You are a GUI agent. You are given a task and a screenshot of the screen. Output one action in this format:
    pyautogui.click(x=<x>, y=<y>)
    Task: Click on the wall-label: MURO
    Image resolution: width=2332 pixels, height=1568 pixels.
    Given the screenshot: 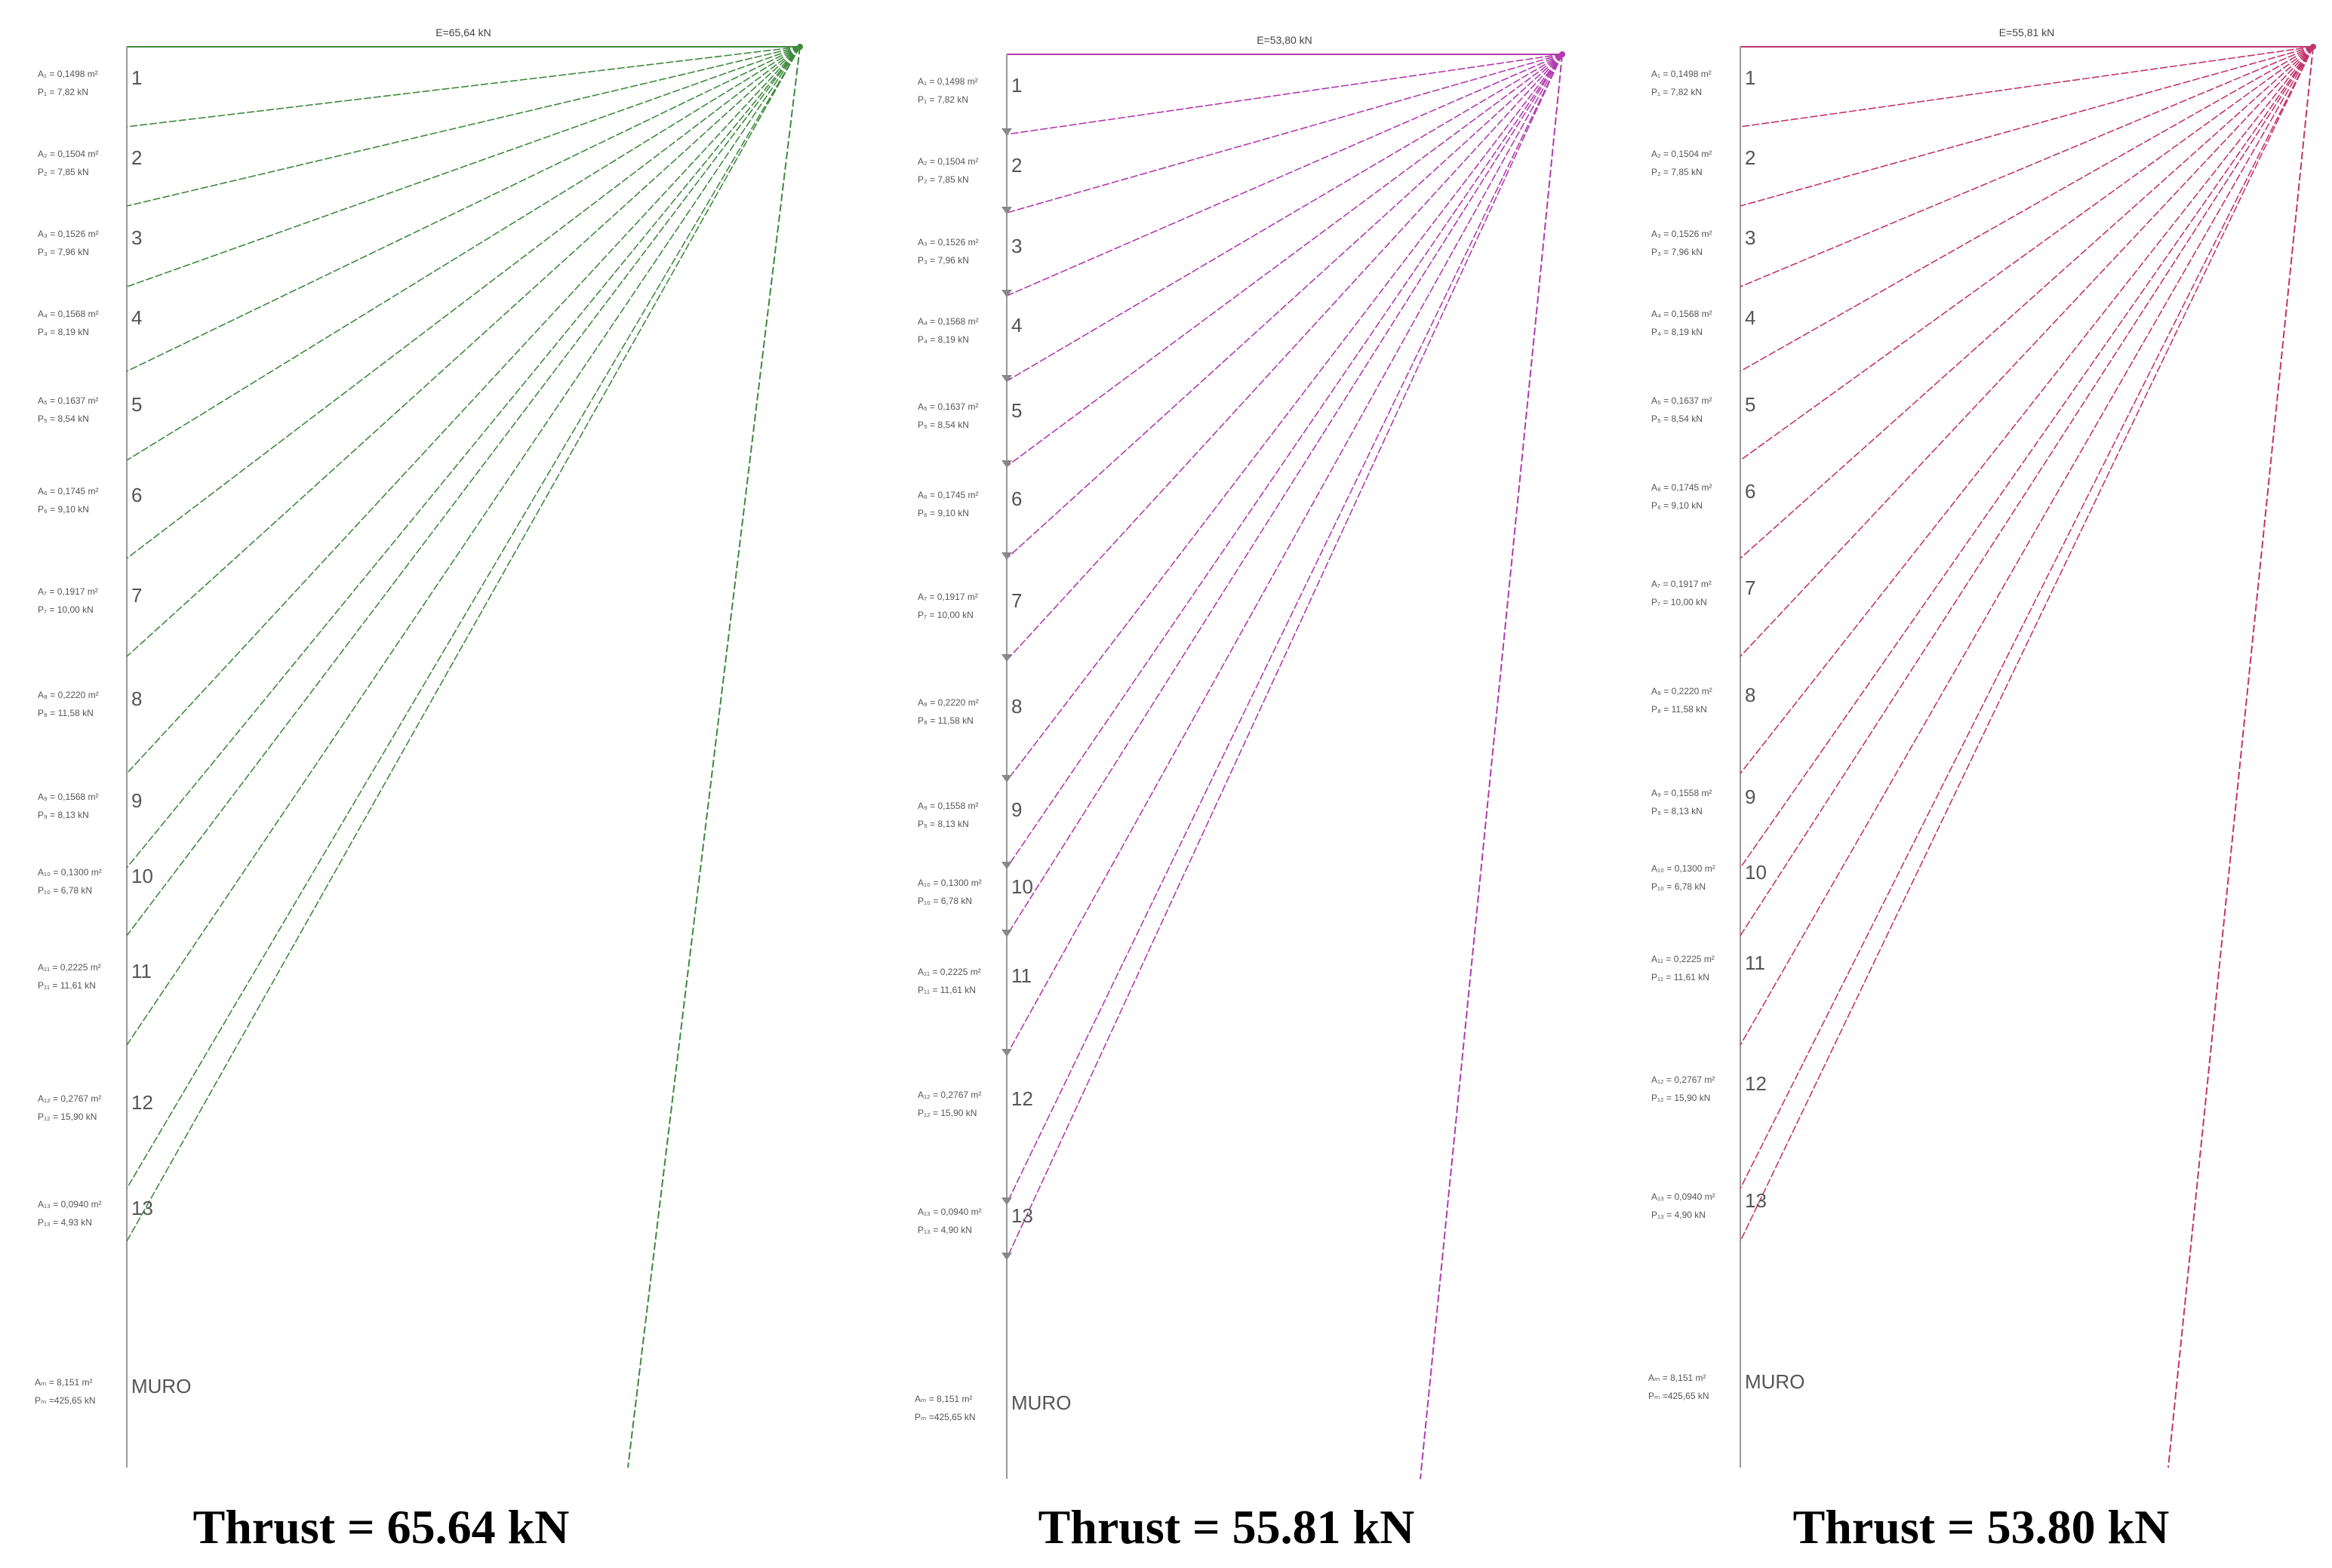 What is the action you would take?
    pyautogui.click(x=1041, y=1402)
    